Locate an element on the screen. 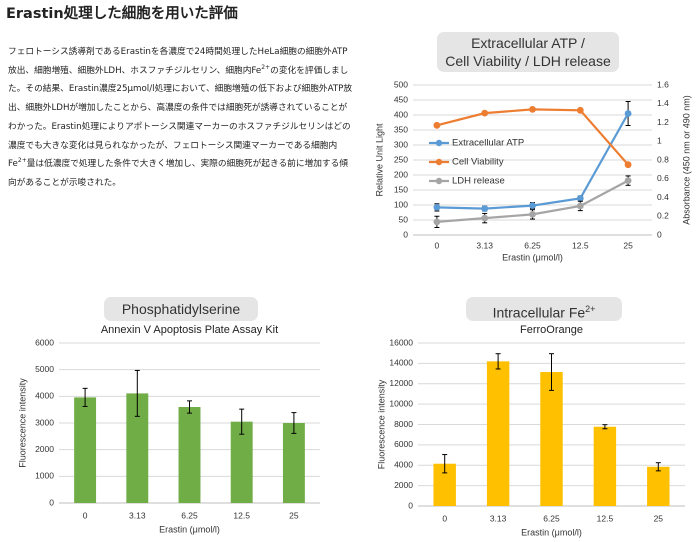  extracellular-atp-legend-label: Extracellular ATP is located at coordinates (488, 143).